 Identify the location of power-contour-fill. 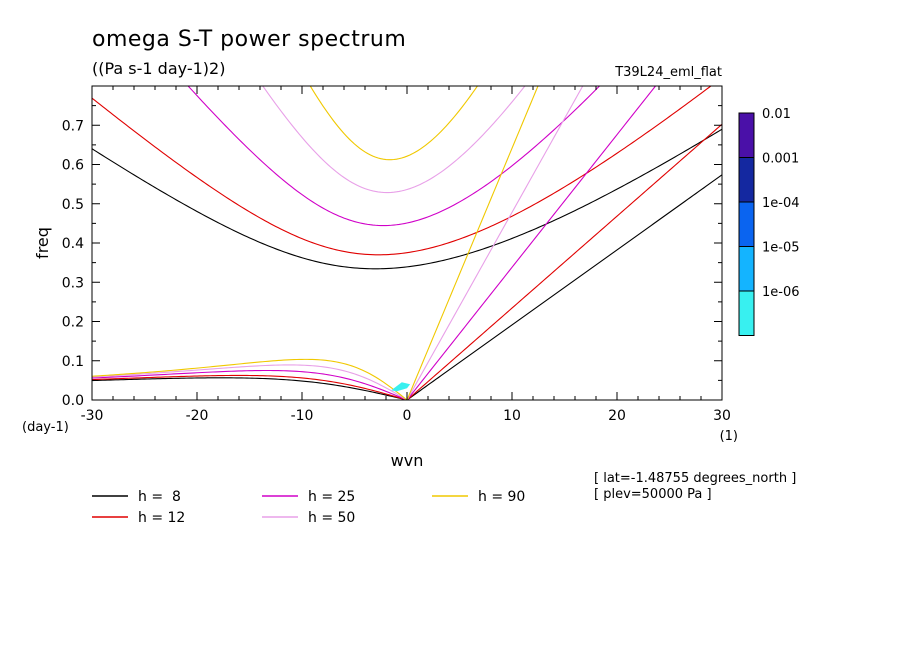
(401, 387).